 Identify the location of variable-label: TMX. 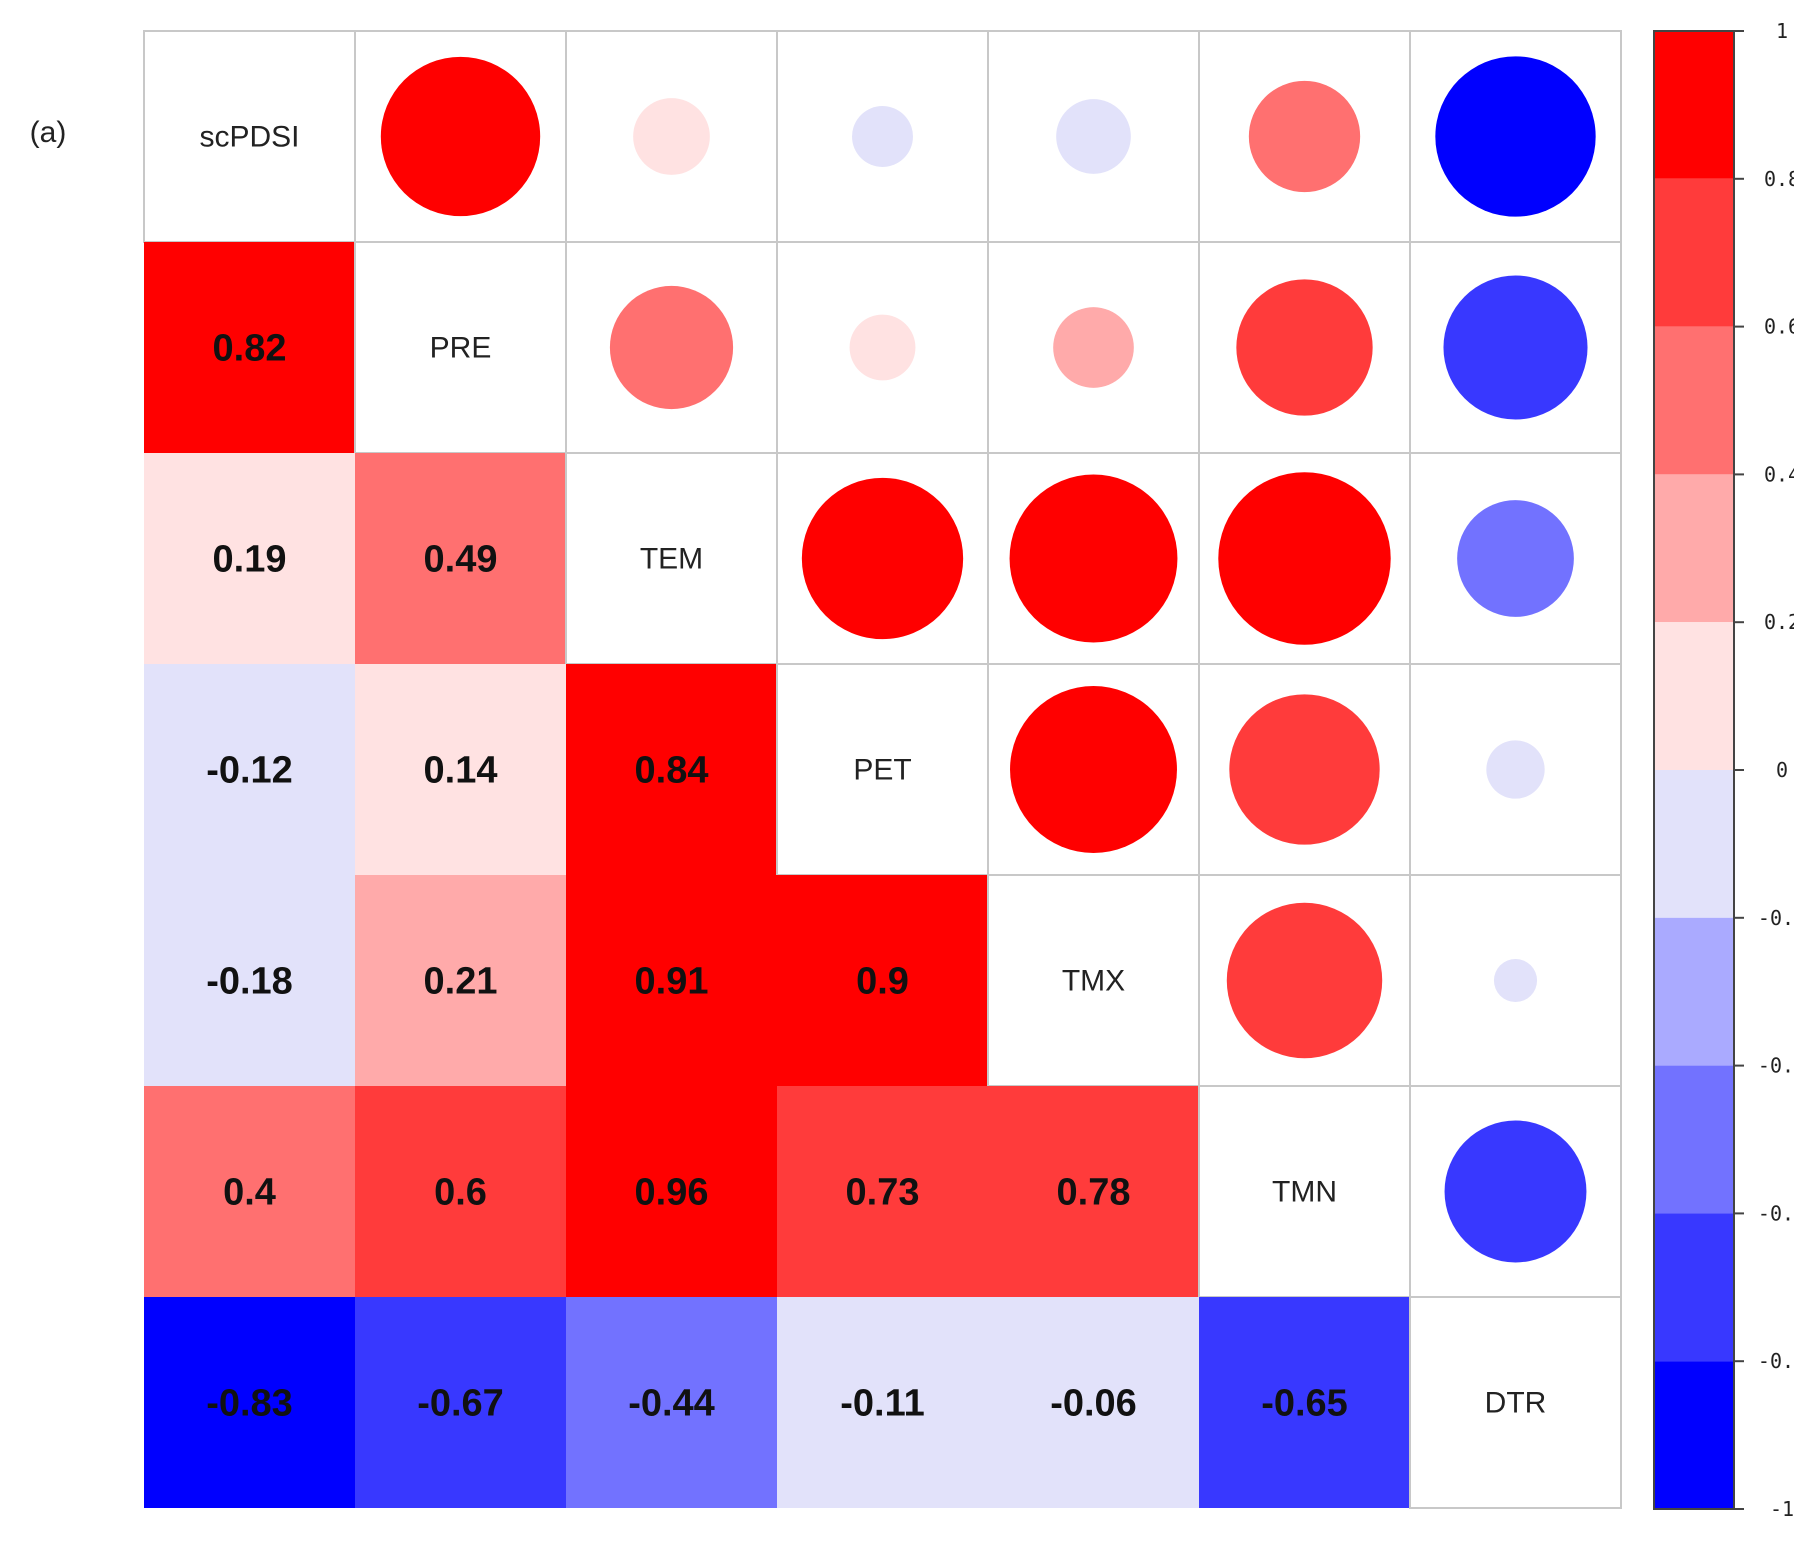
(1093, 981).